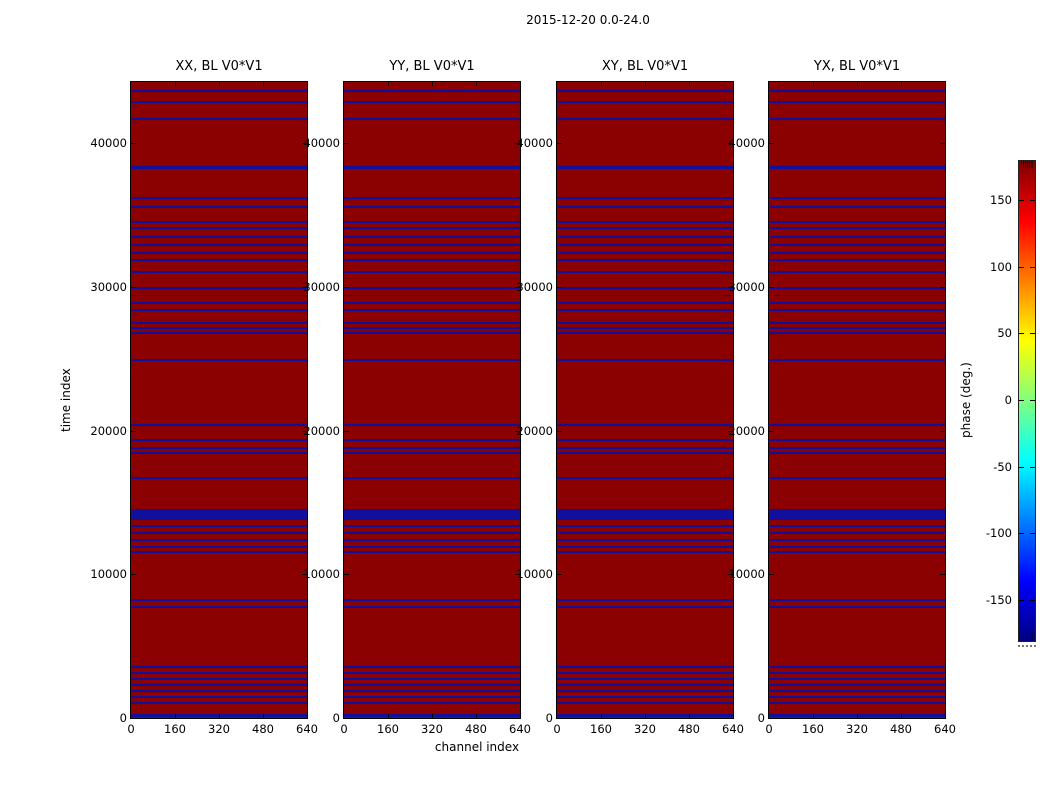  I want to click on colorbar-tick-label: 100, so click(1001, 266).